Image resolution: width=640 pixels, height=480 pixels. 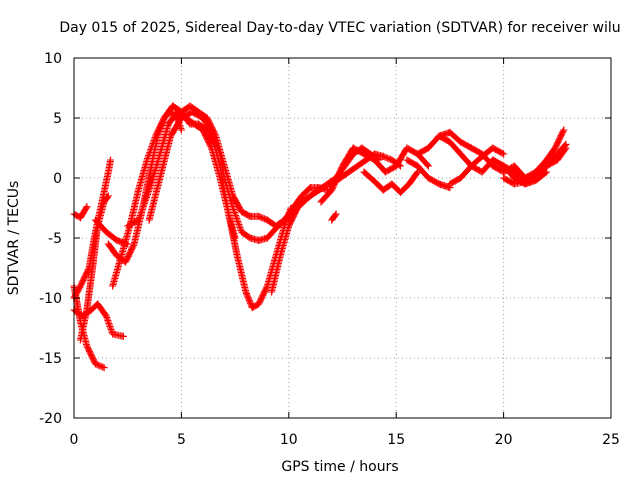 What do you see at coordinates (53, 59) in the screenshot?
I see `y-tick-label: 10` at bounding box center [53, 59].